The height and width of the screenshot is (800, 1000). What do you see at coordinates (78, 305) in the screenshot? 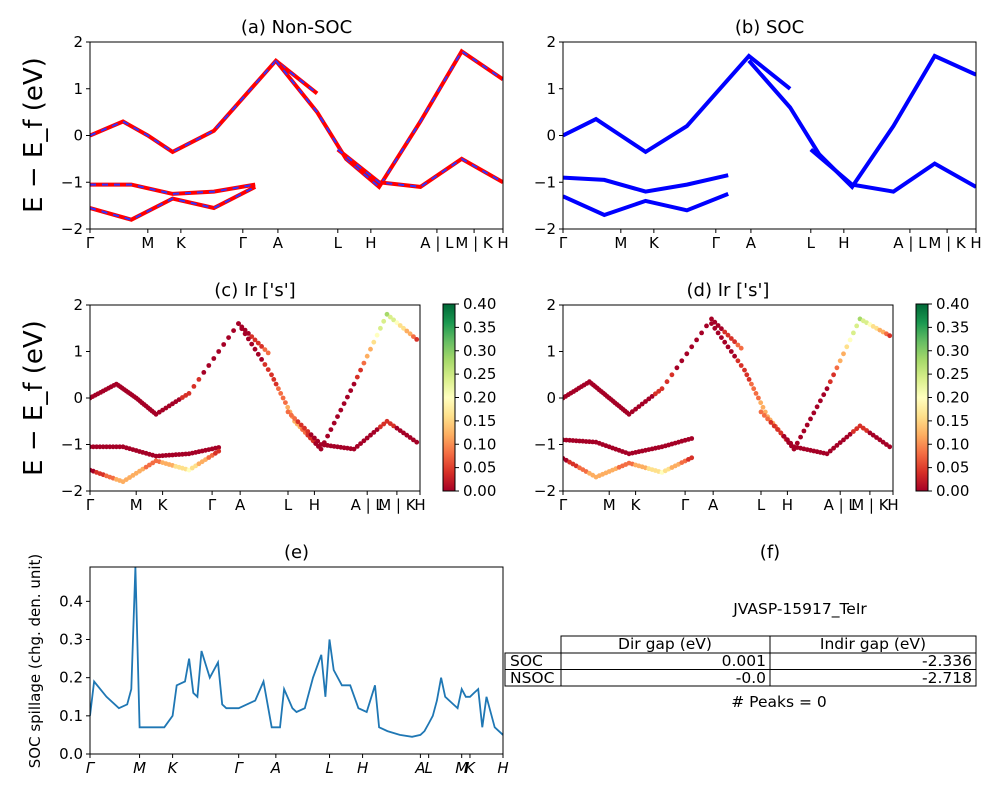
I see `y-tick-label: 2` at bounding box center [78, 305].